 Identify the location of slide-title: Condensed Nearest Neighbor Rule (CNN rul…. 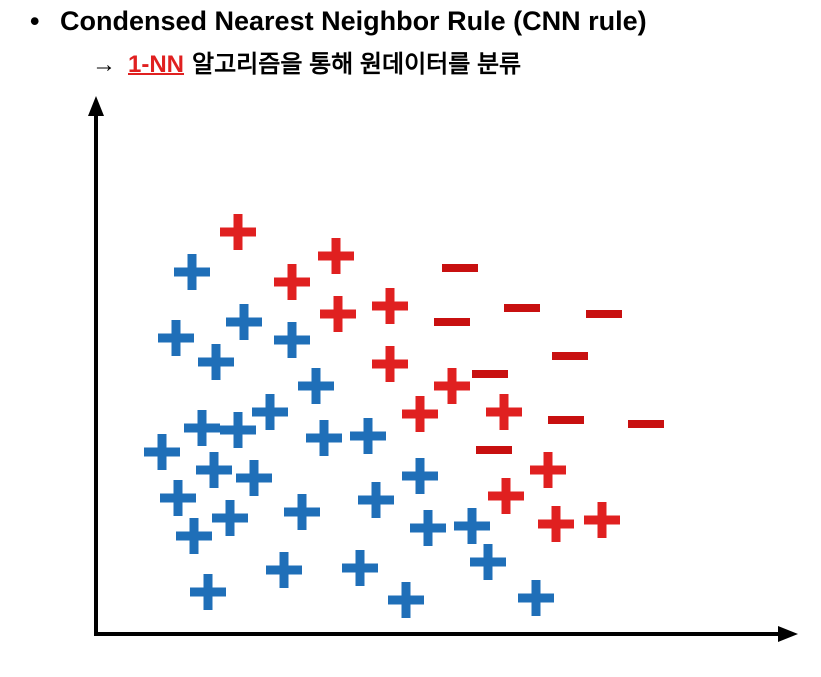
(353, 21).